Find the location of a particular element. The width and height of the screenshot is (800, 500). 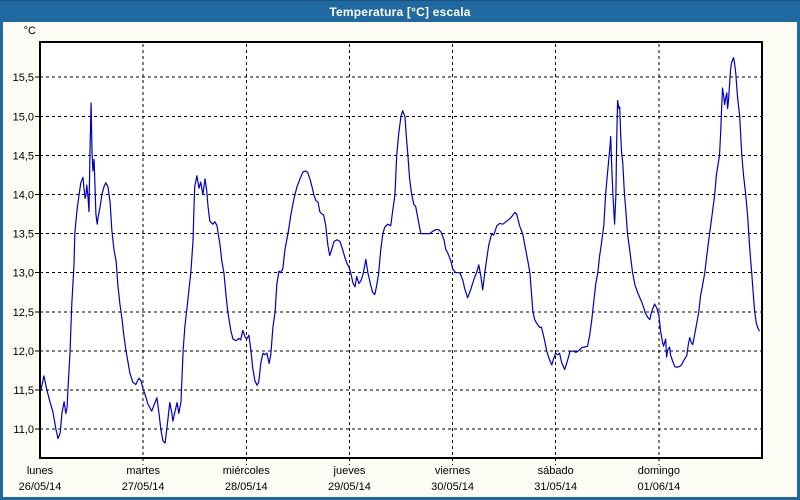

window-titlebar: Temperatura [°C] escala is located at coordinates (400, 11).